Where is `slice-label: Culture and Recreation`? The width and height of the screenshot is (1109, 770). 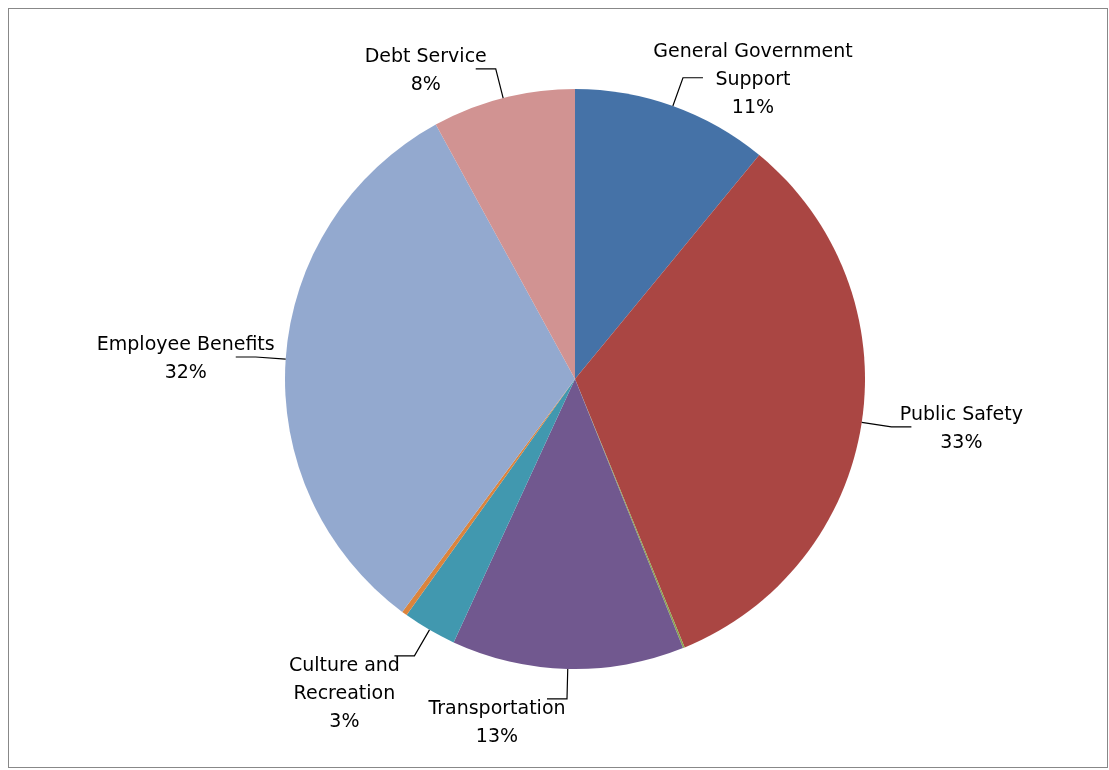 slice-label: Culture and Recreation is located at coordinates (344, 677).